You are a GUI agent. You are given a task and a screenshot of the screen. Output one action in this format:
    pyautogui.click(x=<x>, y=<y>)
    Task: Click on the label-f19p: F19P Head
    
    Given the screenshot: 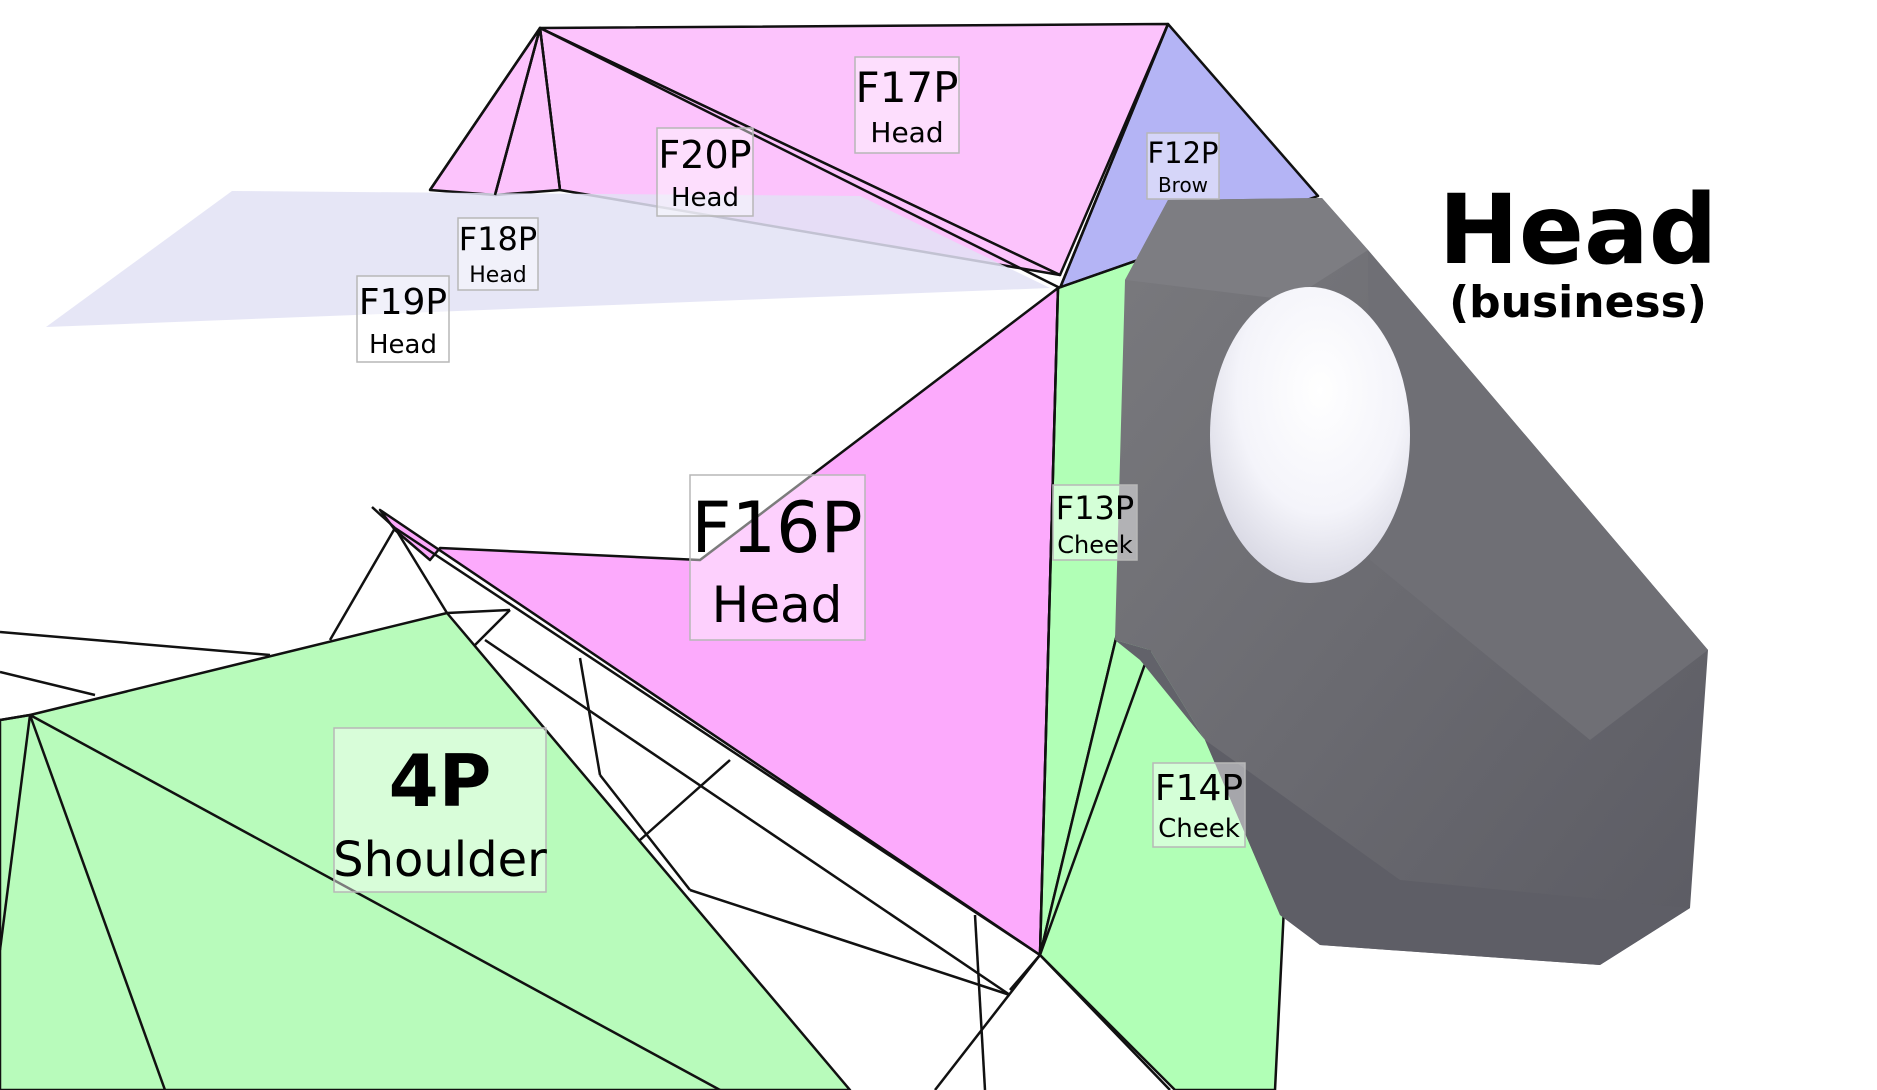 What is the action you would take?
    pyautogui.click(x=403, y=319)
    